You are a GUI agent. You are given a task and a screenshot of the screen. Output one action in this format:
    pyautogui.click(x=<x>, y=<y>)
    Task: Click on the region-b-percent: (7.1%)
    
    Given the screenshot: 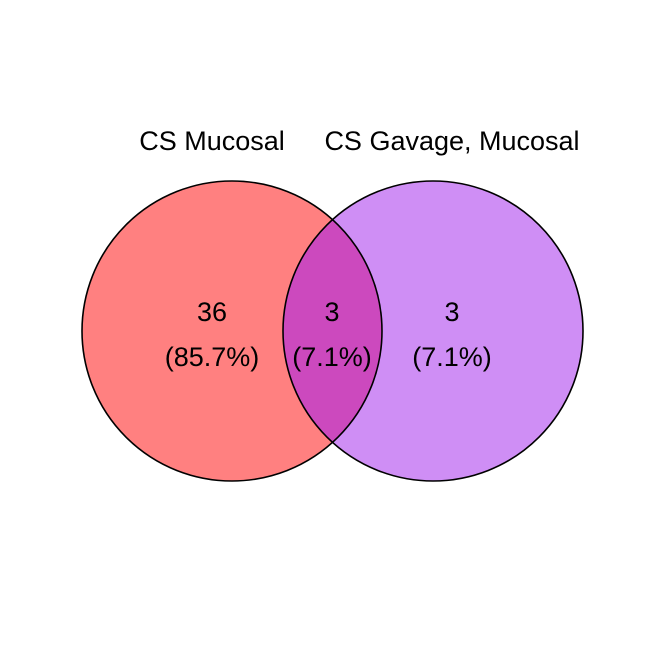 What is the action you would take?
    pyautogui.click(x=452, y=357)
    